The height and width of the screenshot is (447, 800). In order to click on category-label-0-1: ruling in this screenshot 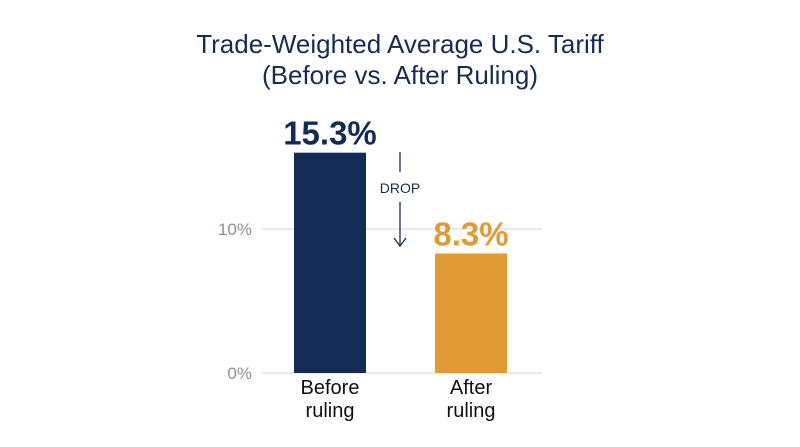, I will do `click(330, 411)`.